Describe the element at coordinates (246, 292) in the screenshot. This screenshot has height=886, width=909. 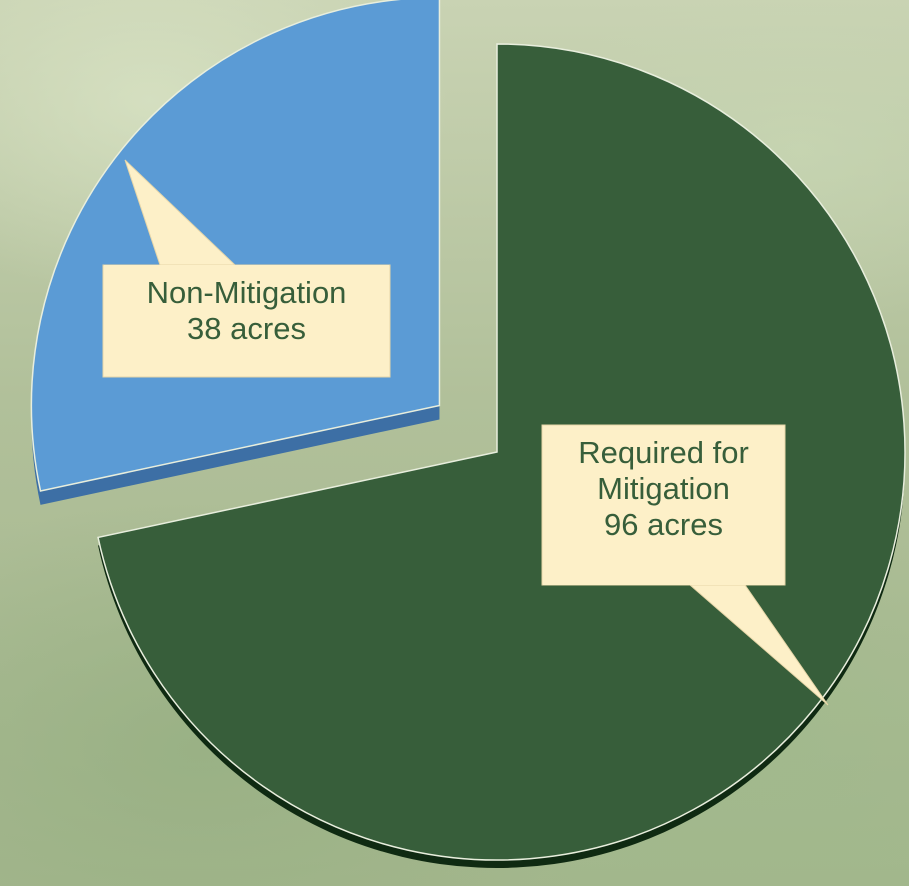
I see `category-label: Non-Mitigation` at that location.